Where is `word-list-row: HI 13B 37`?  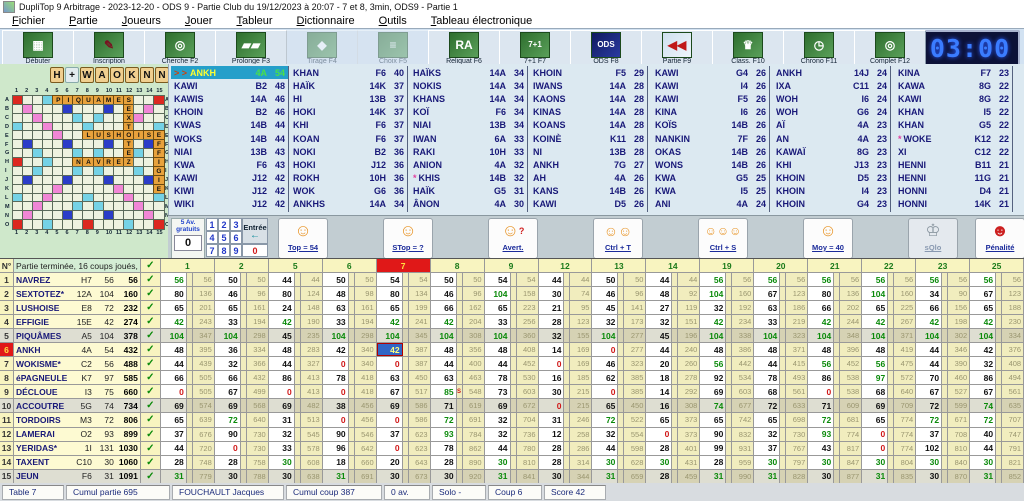
word-list-row: HI 13B 37 is located at coordinates (348, 98).